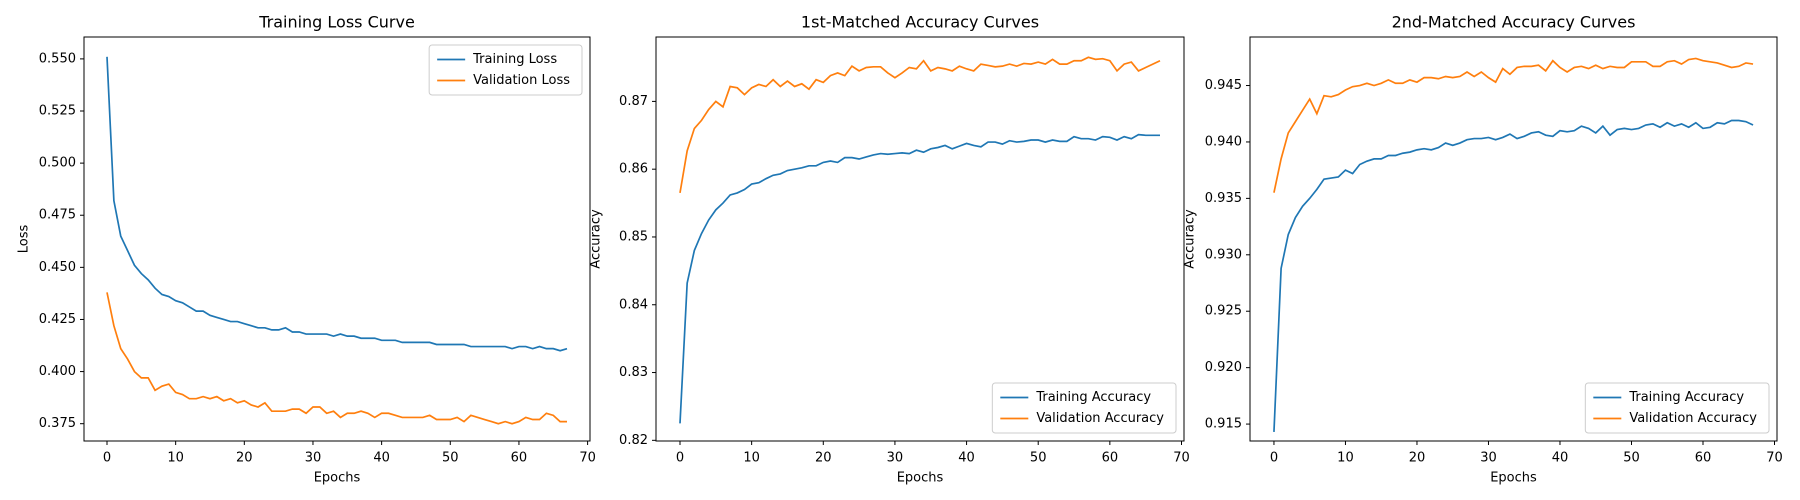 This screenshot has height=500, width=1800. I want to click on y-tick-label: 0.375, so click(57, 423).